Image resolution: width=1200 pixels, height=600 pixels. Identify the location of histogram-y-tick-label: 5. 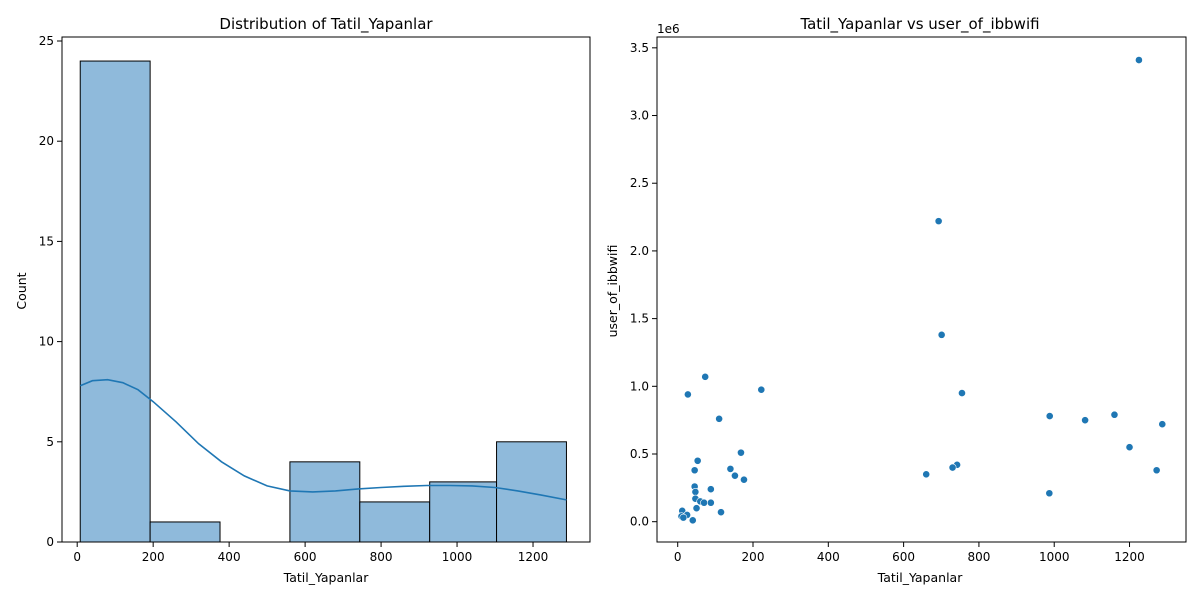
(50, 442).